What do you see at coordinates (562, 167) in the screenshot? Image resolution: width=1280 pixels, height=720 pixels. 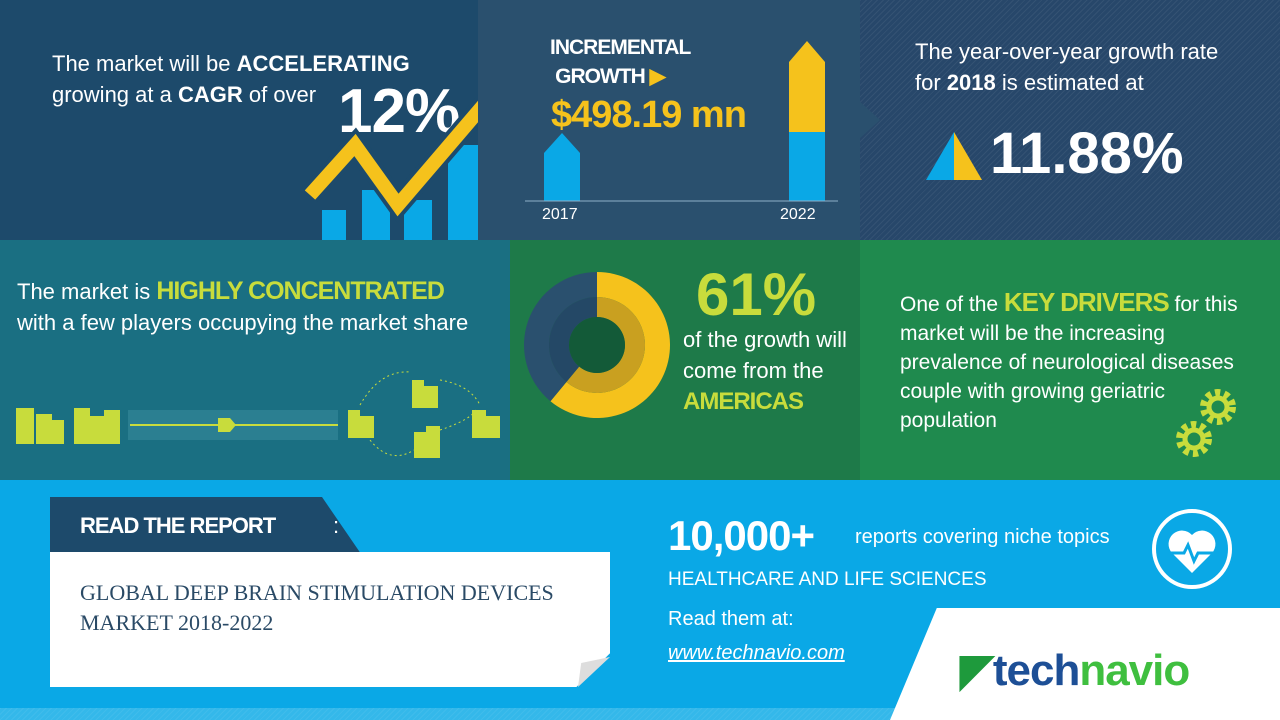 I see `bar-2017` at bounding box center [562, 167].